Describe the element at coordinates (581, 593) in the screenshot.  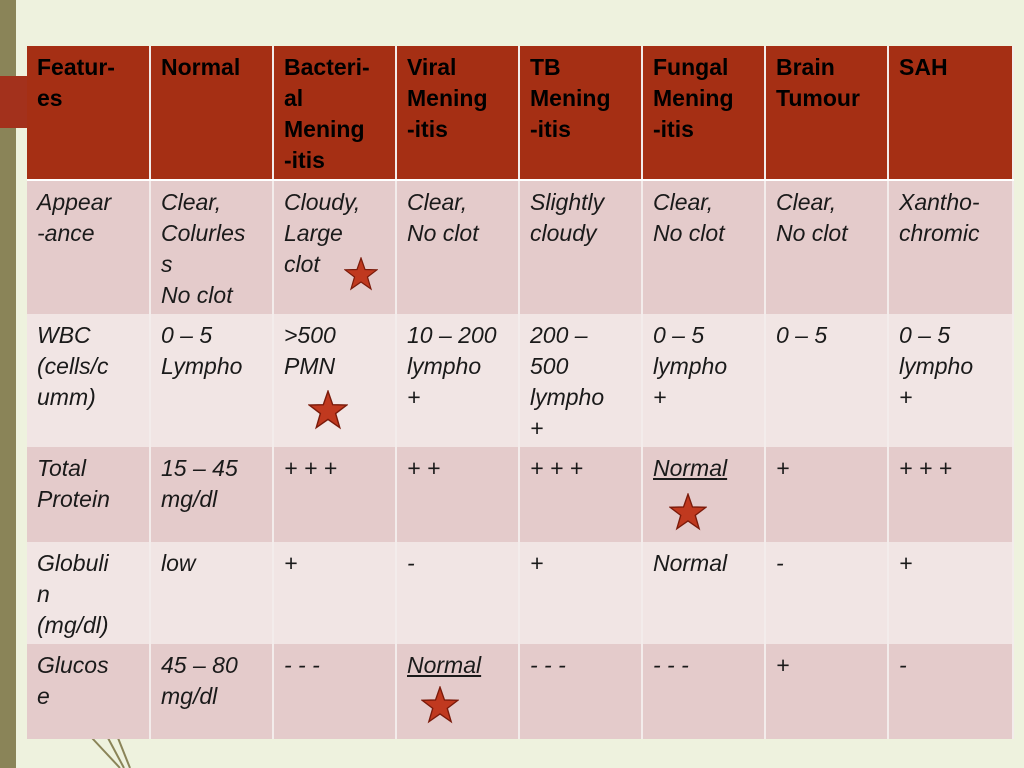
I see `cell-tb: +` at that location.